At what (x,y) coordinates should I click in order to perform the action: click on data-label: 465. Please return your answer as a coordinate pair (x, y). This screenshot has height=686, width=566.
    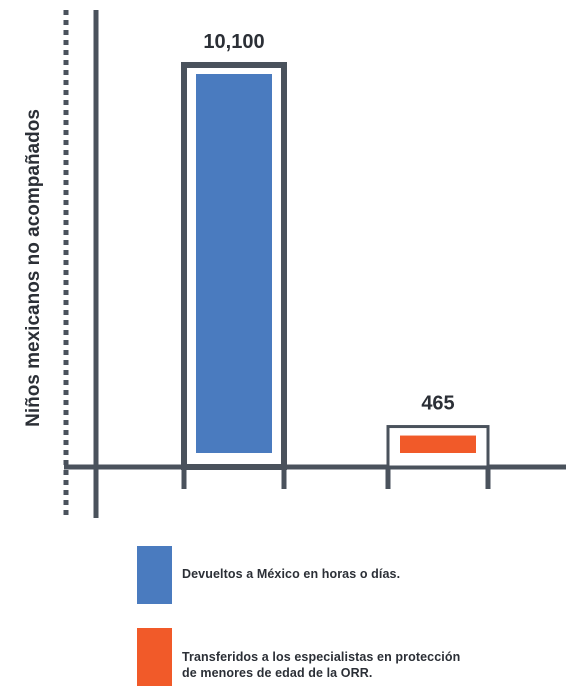
    Looking at the image, I should click on (437, 404).